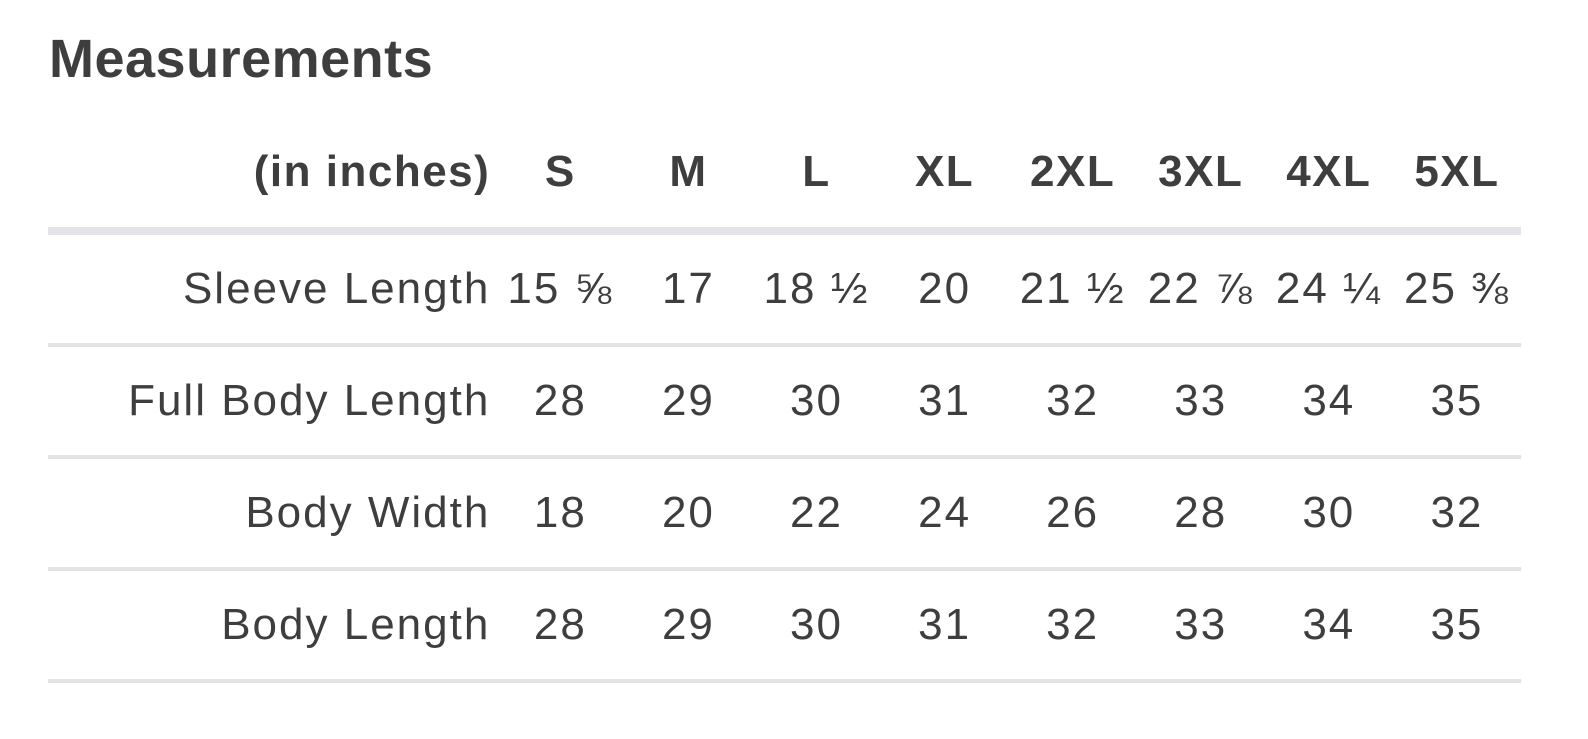 The width and height of the screenshot is (1588, 739). What do you see at coordinates (1200, 289) in the screenshot?
I see `table-cell: 22 ⅞` at bounding box center [1200, 289].